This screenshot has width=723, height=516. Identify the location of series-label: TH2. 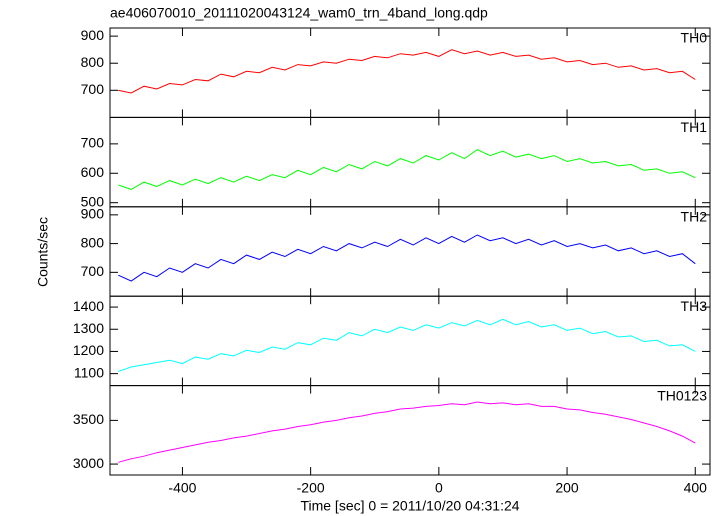
(694, 217).